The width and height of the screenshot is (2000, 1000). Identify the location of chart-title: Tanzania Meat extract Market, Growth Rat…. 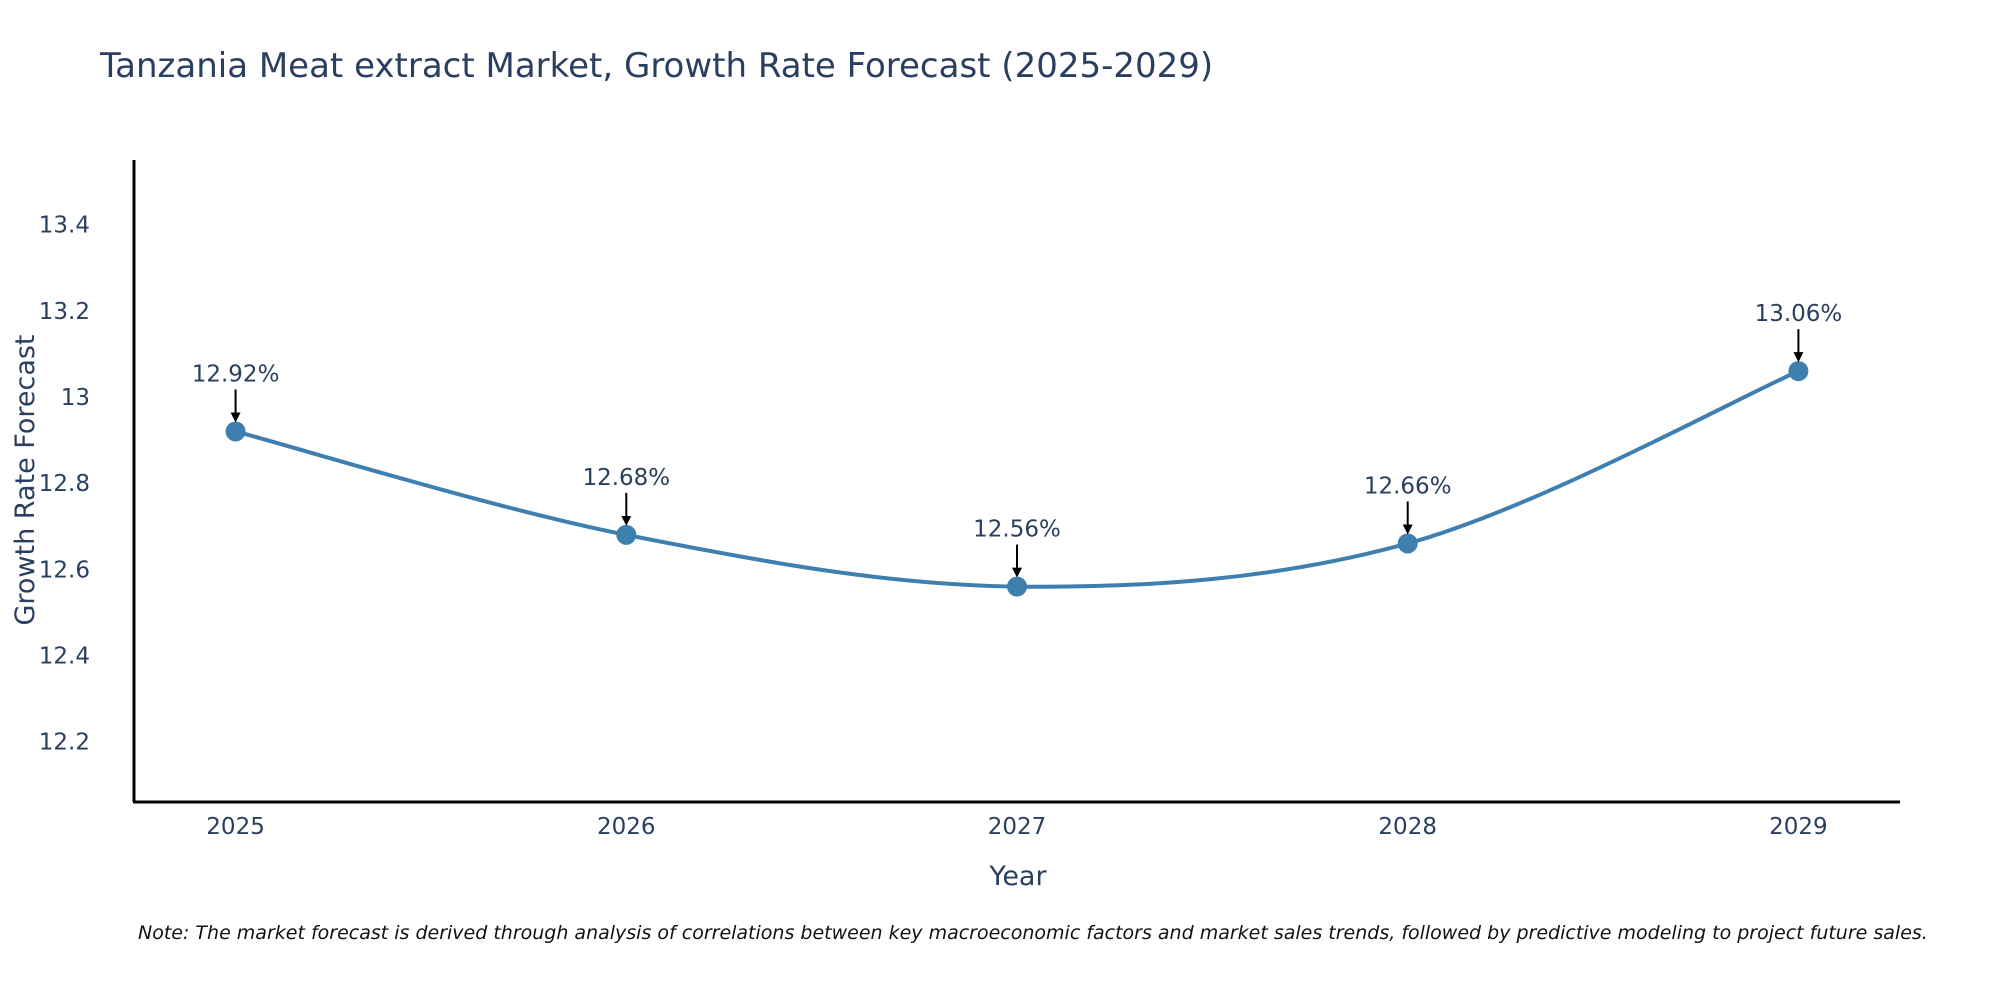
(657, 66).